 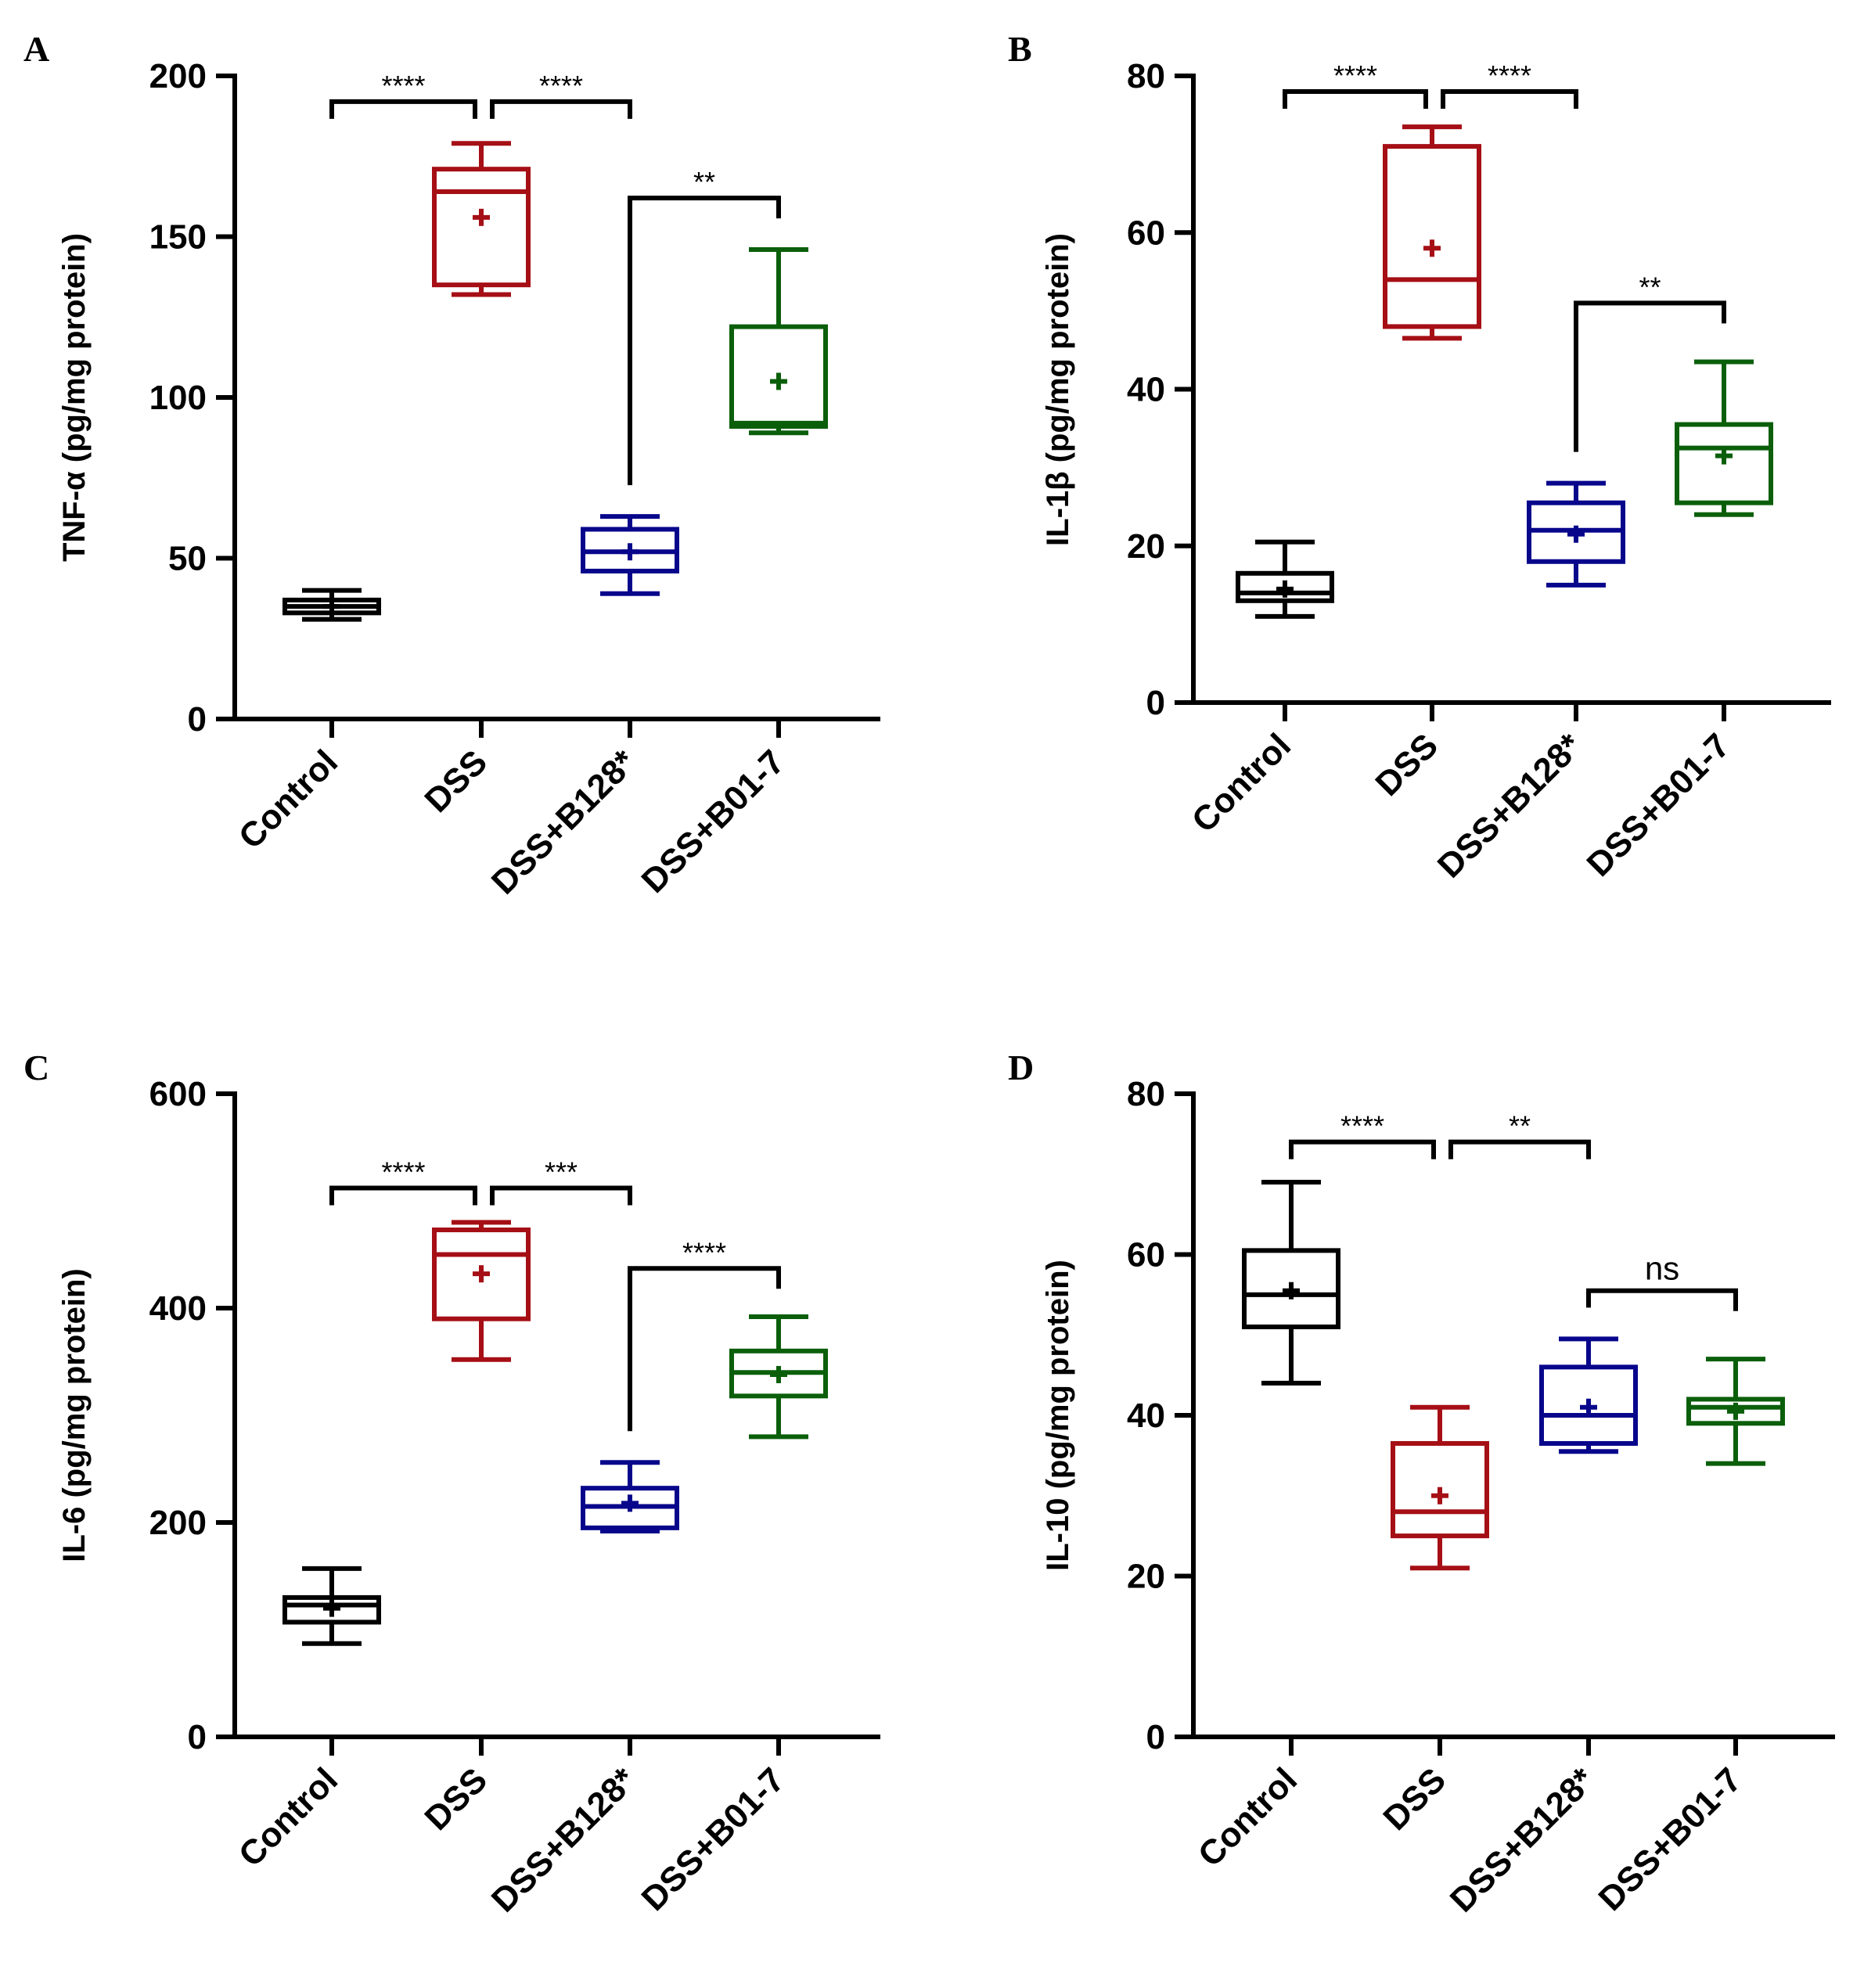 I want to click on significance-bracket: ***, so click(x=561, y=1181).